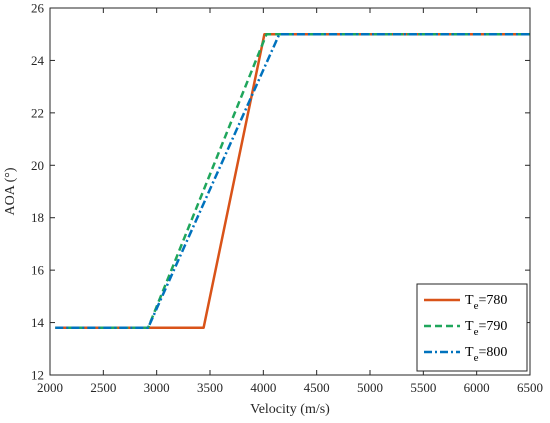  What do you see at coordinates (317, 387) in the screenshot?
I see `x-tick-label: 4500` at bounding box center [317, 387].